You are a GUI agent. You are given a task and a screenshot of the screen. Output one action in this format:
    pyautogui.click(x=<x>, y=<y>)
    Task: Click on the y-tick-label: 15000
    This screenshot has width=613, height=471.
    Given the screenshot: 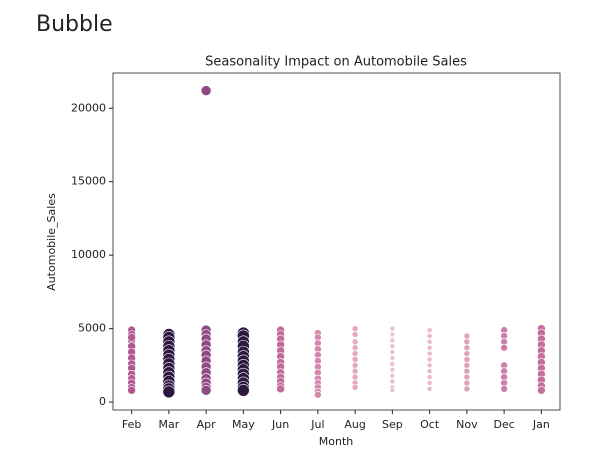 What is the action you would take?
    pyautogui.click(x=88, y=181)
    